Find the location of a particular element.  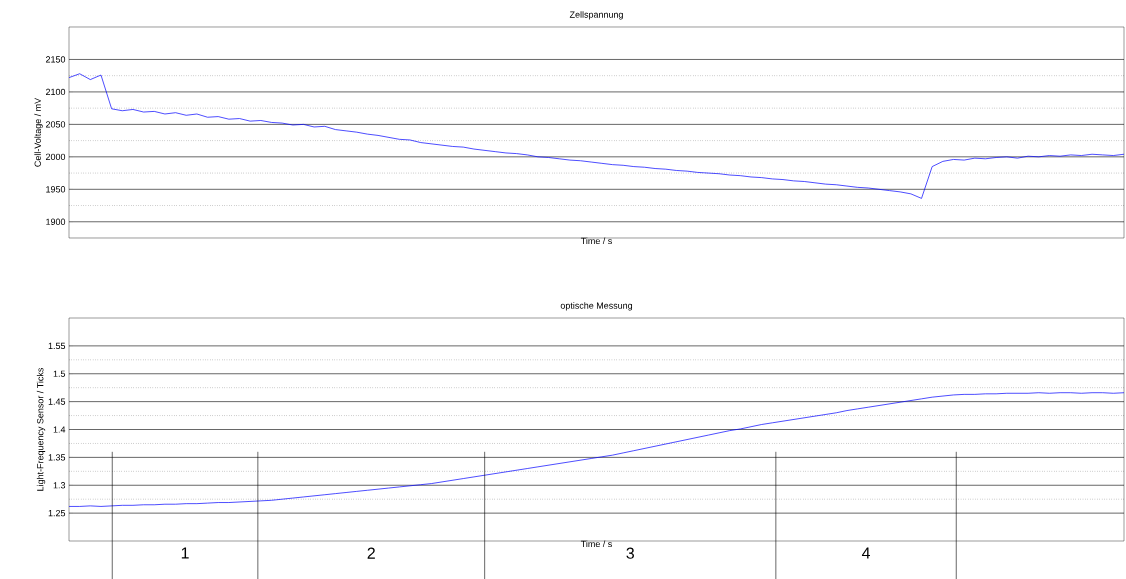

text: 2 is located at coordinates (371, 553).